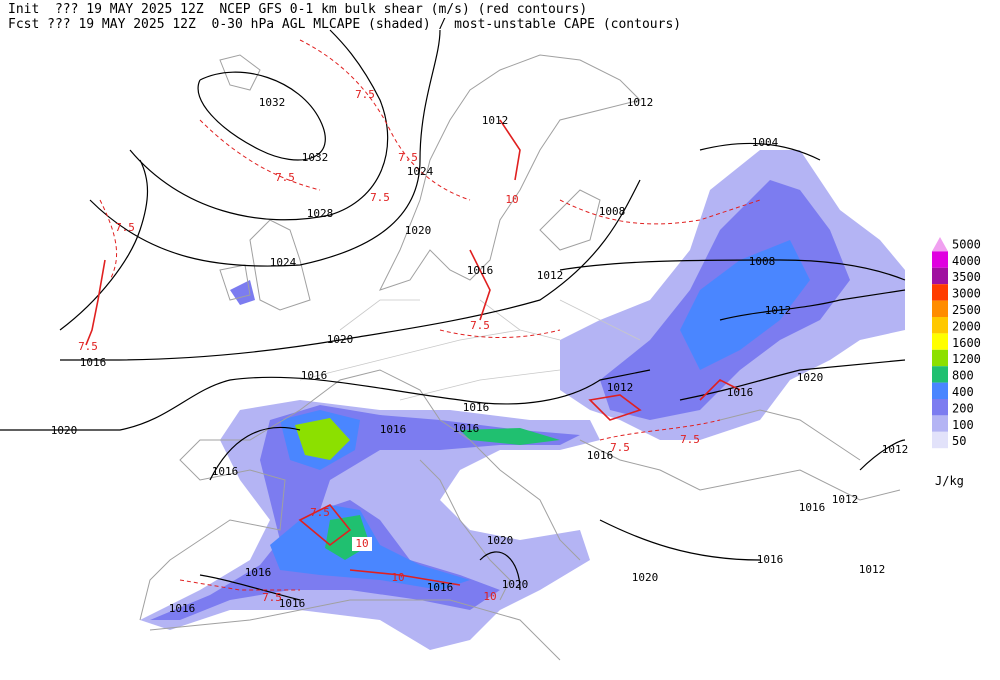  Describe the element at coordinates (966, 277) in the screenshot. I see `legend-label: 3500` at that location.